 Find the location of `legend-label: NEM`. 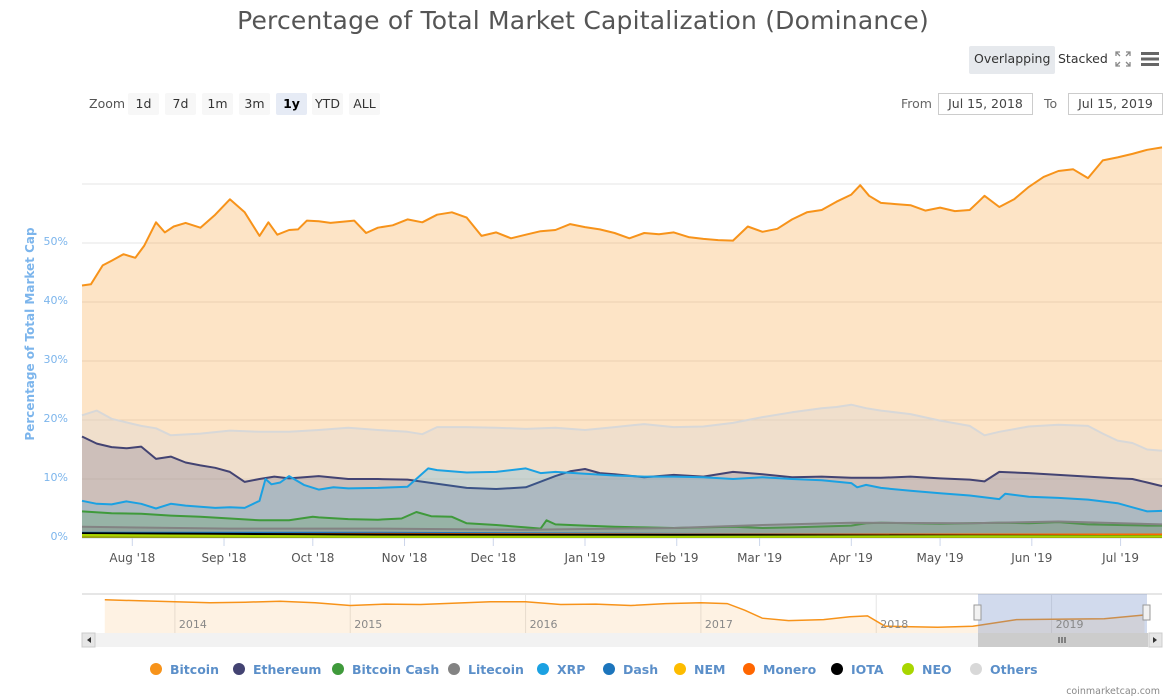

legend-label: NEM is located at coordinates (710, 669).